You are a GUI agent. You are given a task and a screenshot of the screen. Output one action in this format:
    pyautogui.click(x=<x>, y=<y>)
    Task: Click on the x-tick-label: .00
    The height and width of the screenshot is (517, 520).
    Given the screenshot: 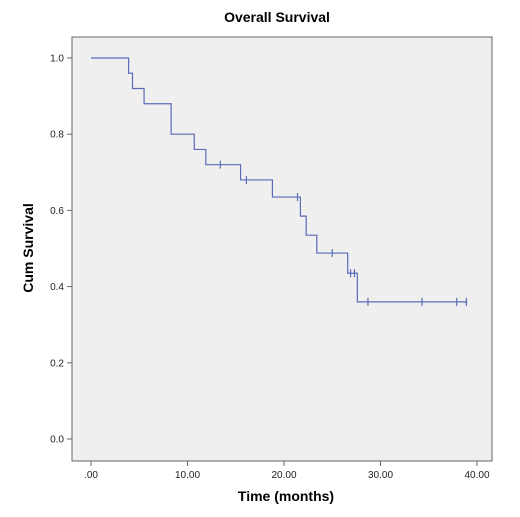 What is the action you would take?
    pyautogui.click(x=91, y=475)
    